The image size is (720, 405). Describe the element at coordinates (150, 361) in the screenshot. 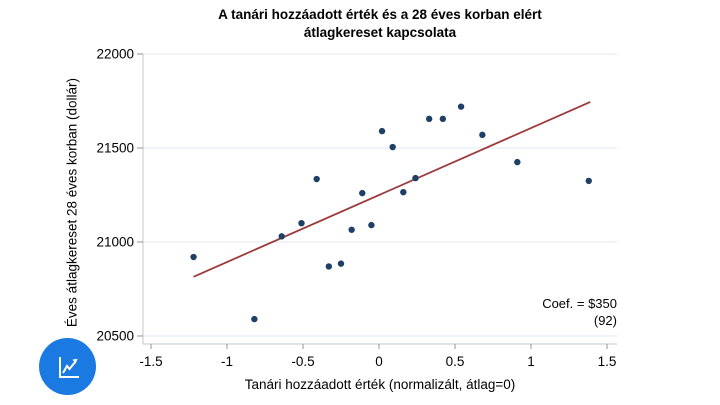

I see `x-tick-label: -1.5` at that location.